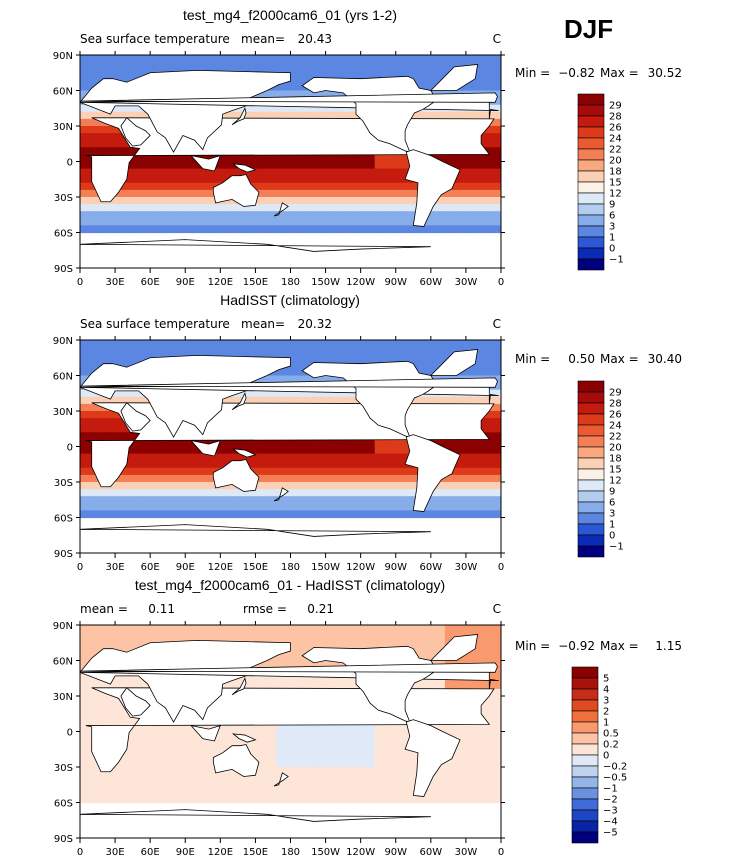 This screenshot has height=865, width=732. What do you see at coordinates (619, 73) in the screenshot?
I see `max-label: Max =` at bounding box center [619, 73].